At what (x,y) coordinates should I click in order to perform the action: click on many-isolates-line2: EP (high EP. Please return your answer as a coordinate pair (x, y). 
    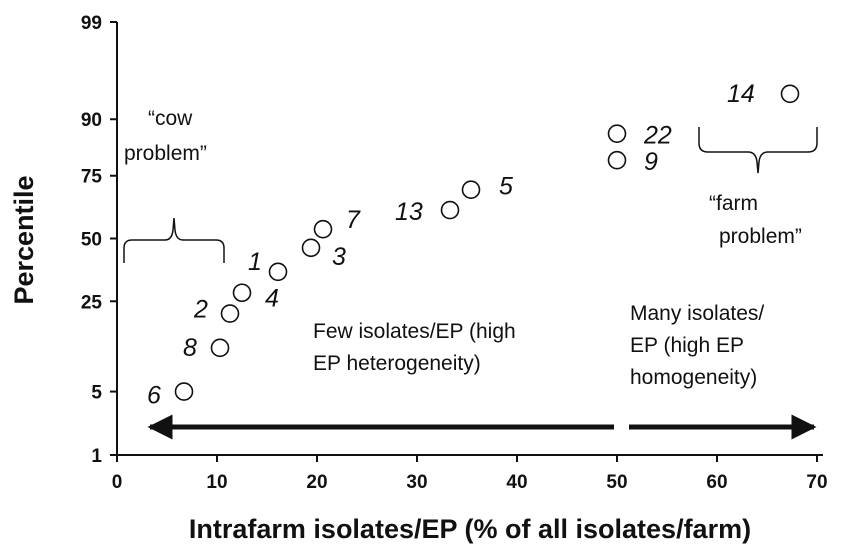
    Looking at the image, I should click on (687, 345).